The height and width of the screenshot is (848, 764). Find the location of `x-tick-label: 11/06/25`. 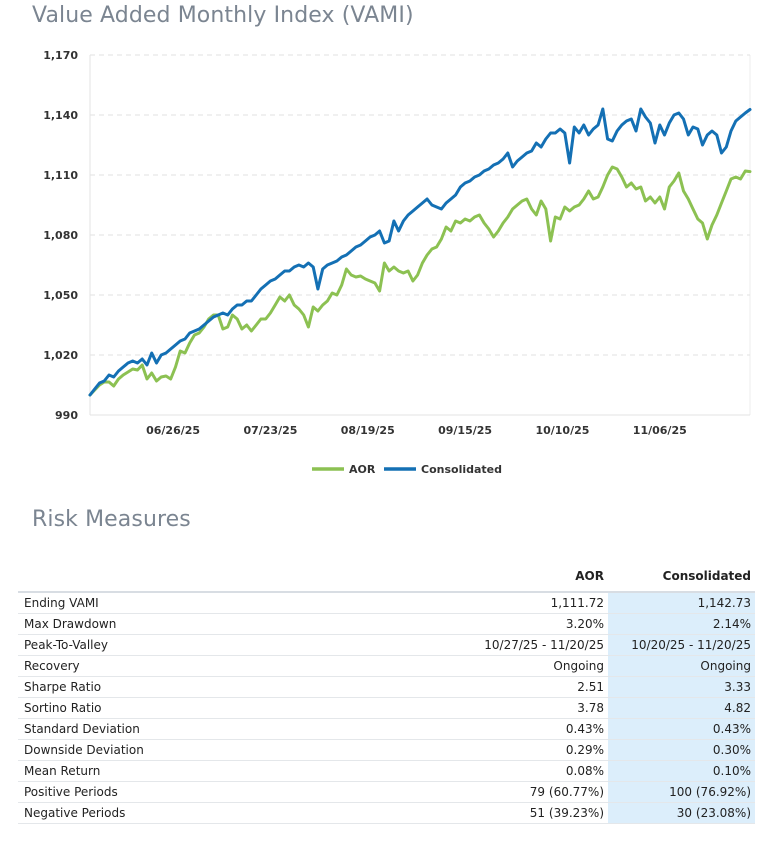

x-tick-label: 11/06/25 is located at coordinates (660, 430).